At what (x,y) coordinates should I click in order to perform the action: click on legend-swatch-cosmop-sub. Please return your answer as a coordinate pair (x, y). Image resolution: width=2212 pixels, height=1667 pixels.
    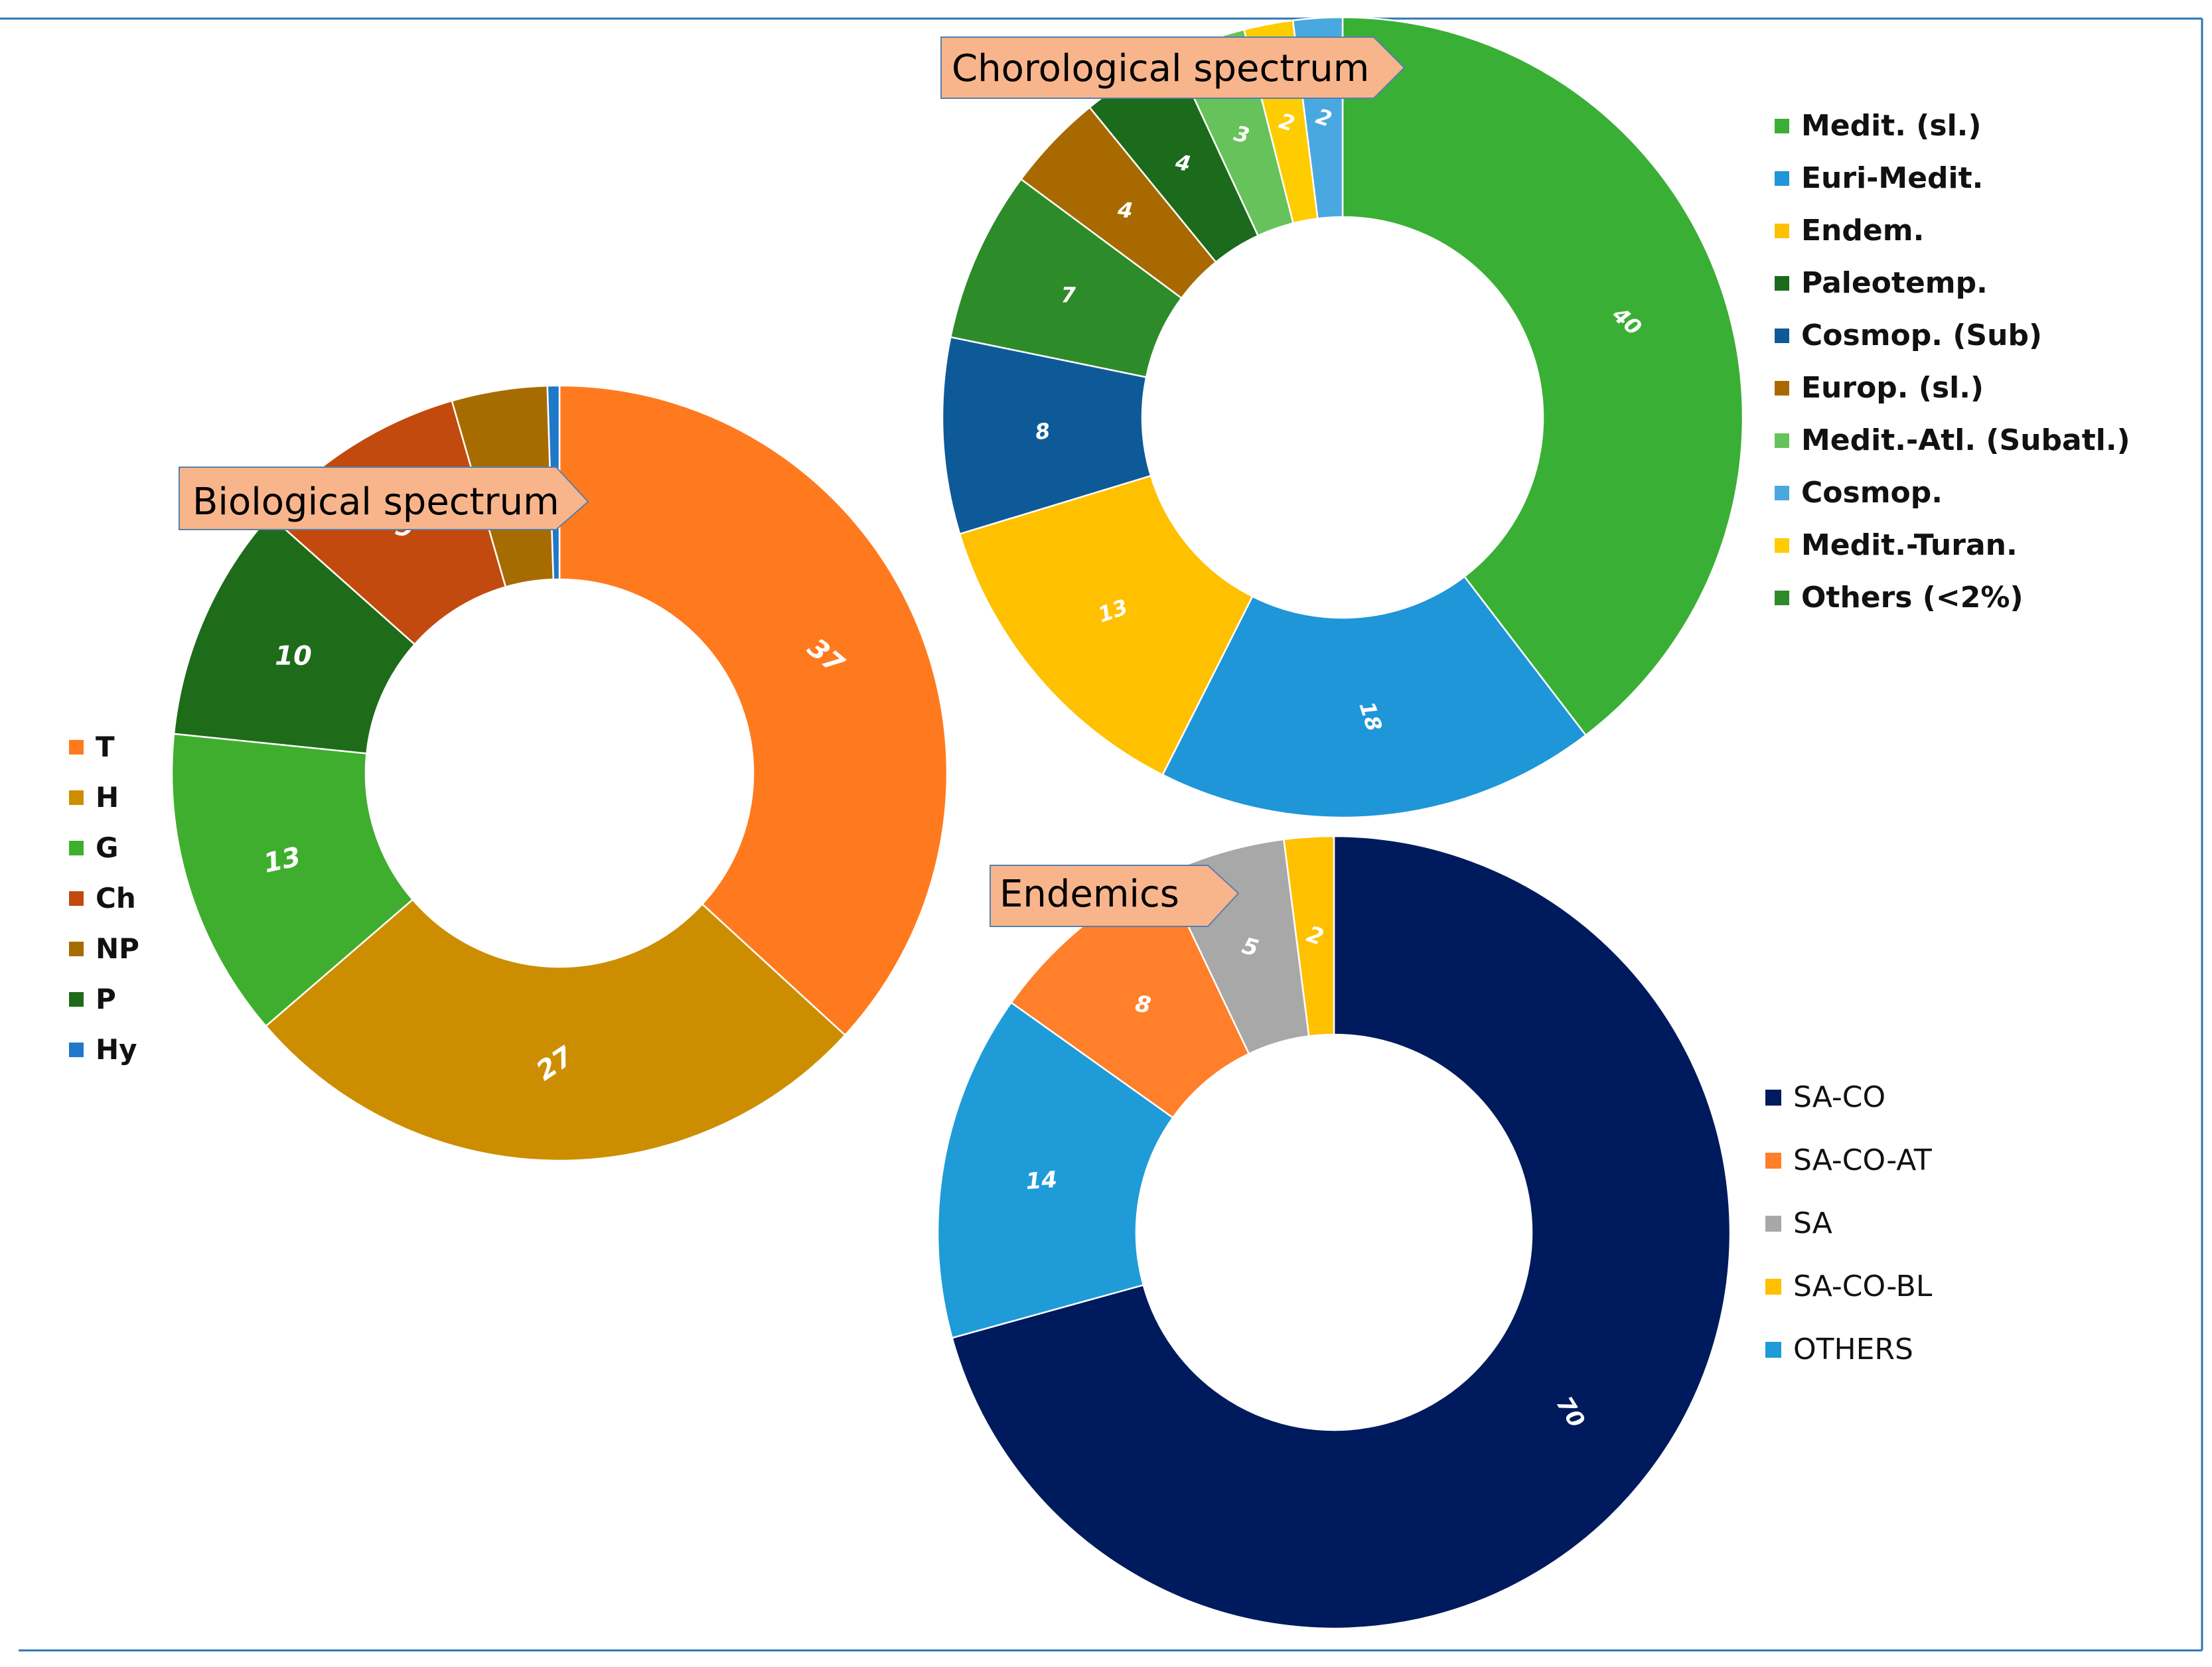
    Looking at the image, I should click on (1782, 335).